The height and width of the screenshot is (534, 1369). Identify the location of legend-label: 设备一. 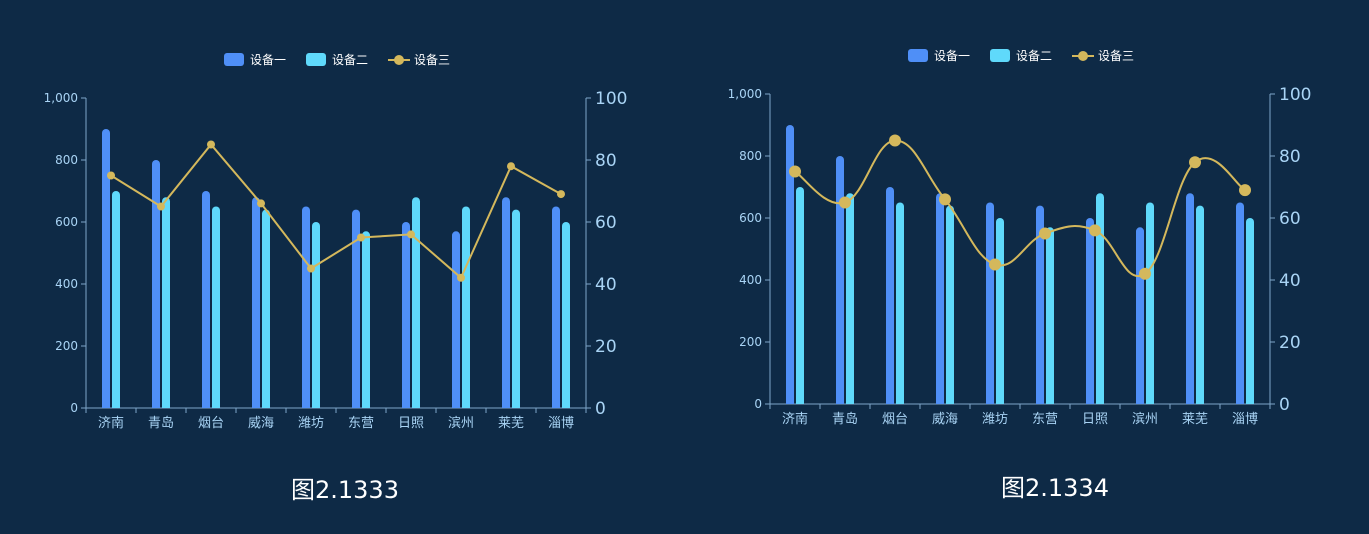
(268, 60).